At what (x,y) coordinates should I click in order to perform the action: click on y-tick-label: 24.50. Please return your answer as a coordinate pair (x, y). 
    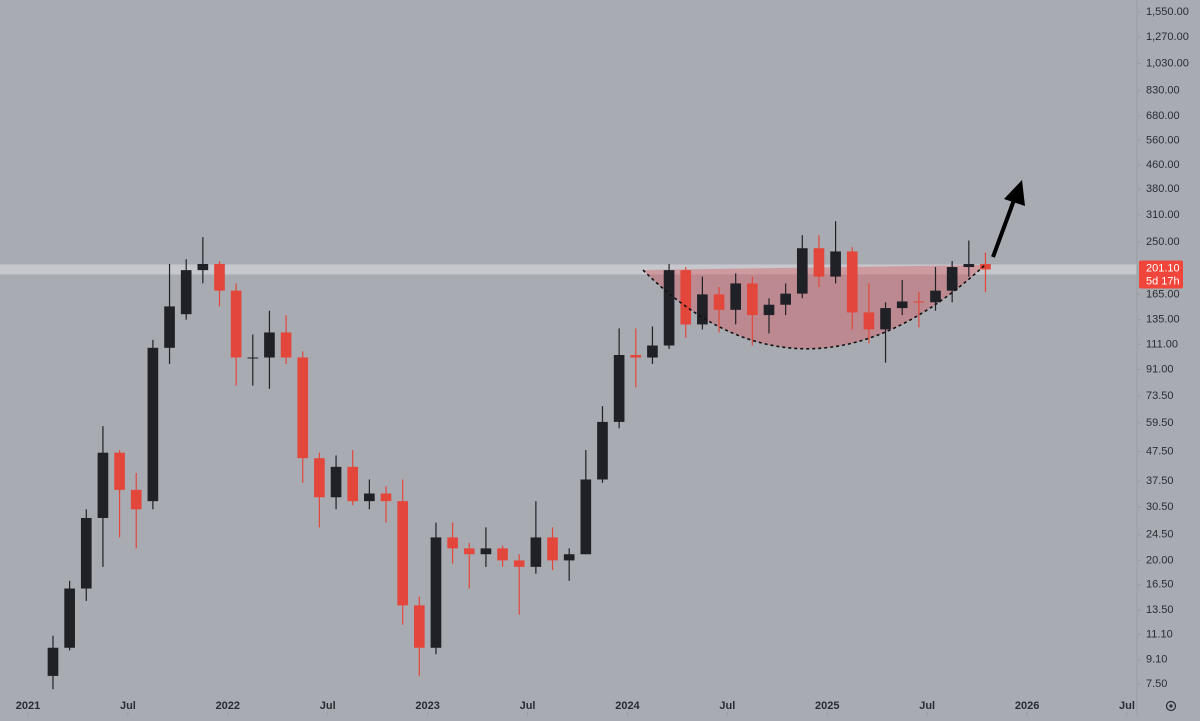
    Looking at the image, I should click on (1160, 535).